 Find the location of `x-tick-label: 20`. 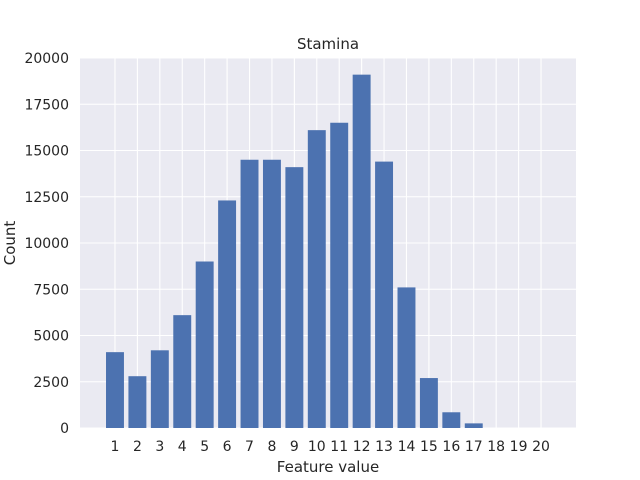

x-tick-label: 20 is located at coordinates (541, 447).